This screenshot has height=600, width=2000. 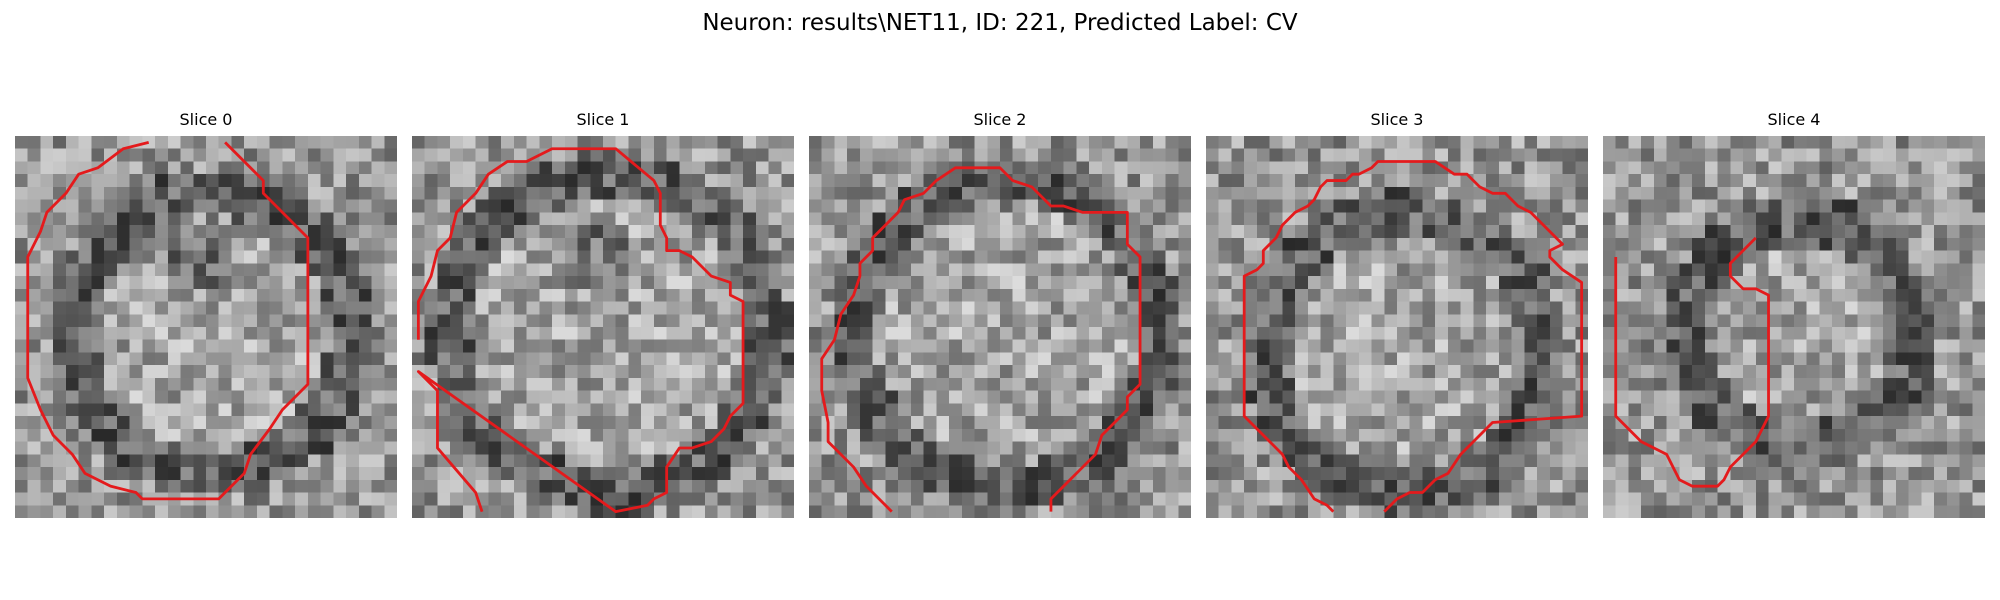 I want to click on slice-title-3: Slice 3, so click(x=1397, y=119).